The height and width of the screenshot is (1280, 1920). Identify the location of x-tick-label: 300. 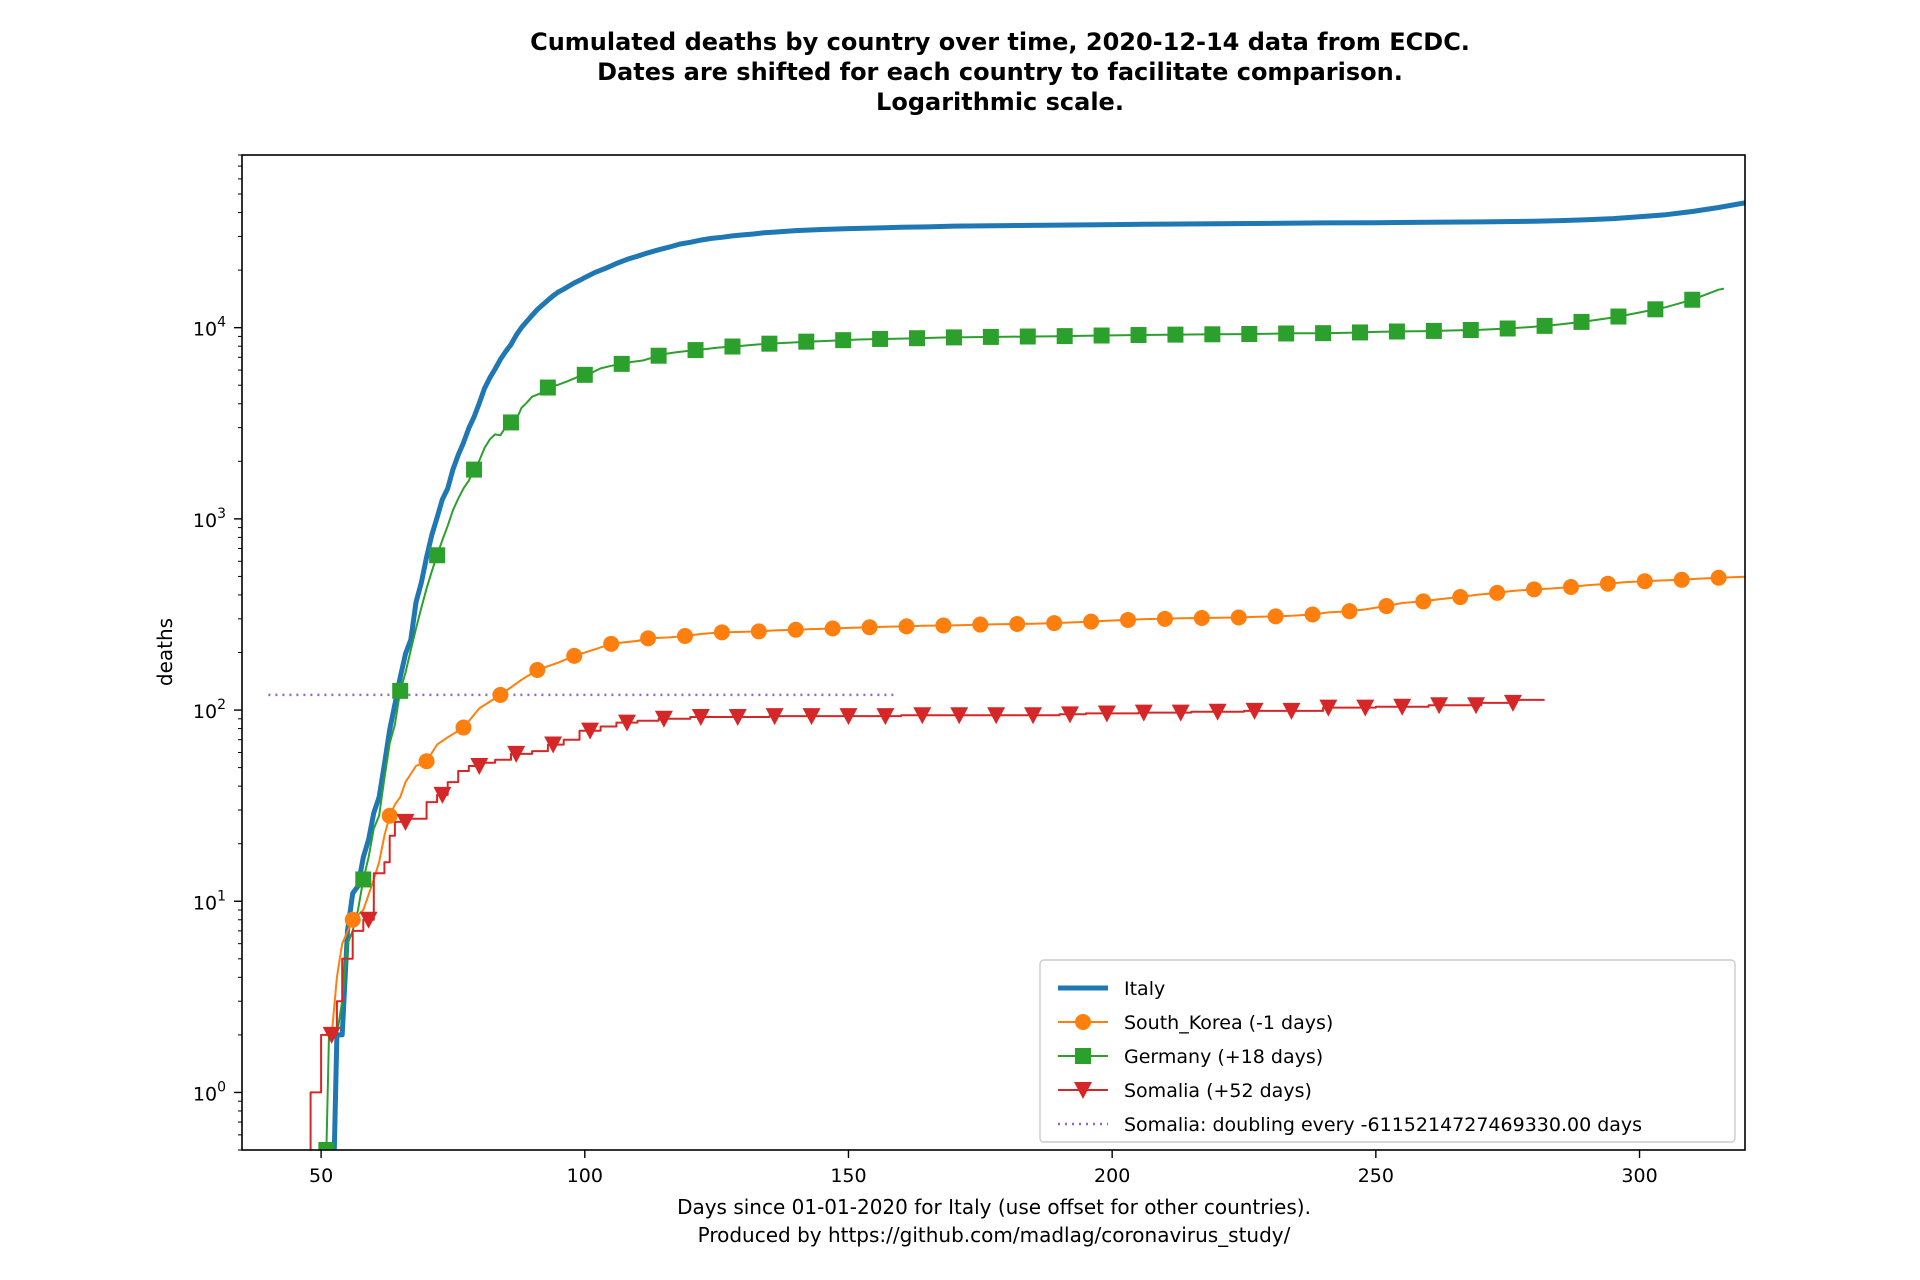
(1639, 1176).